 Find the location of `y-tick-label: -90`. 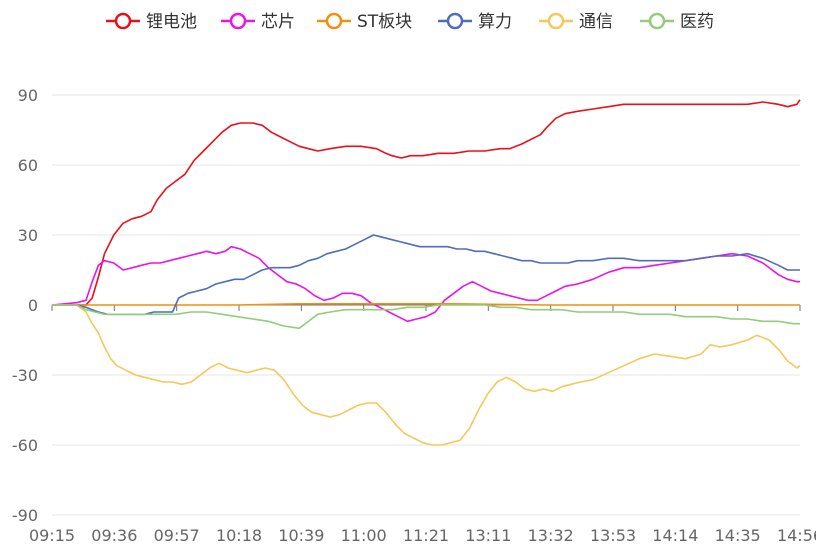

y-tick-label: -90 is located at coordinates (25, 515).